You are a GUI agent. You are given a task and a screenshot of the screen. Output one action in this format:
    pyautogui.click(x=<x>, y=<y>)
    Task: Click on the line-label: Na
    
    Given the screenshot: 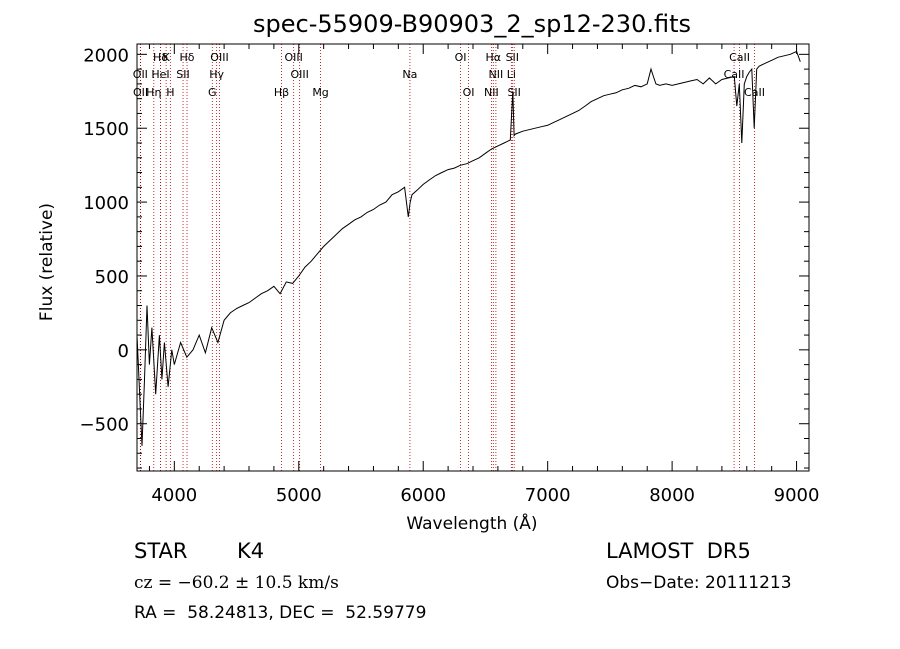 What is the action you would take?
    pyautogui.click(x=409, y=74)
    